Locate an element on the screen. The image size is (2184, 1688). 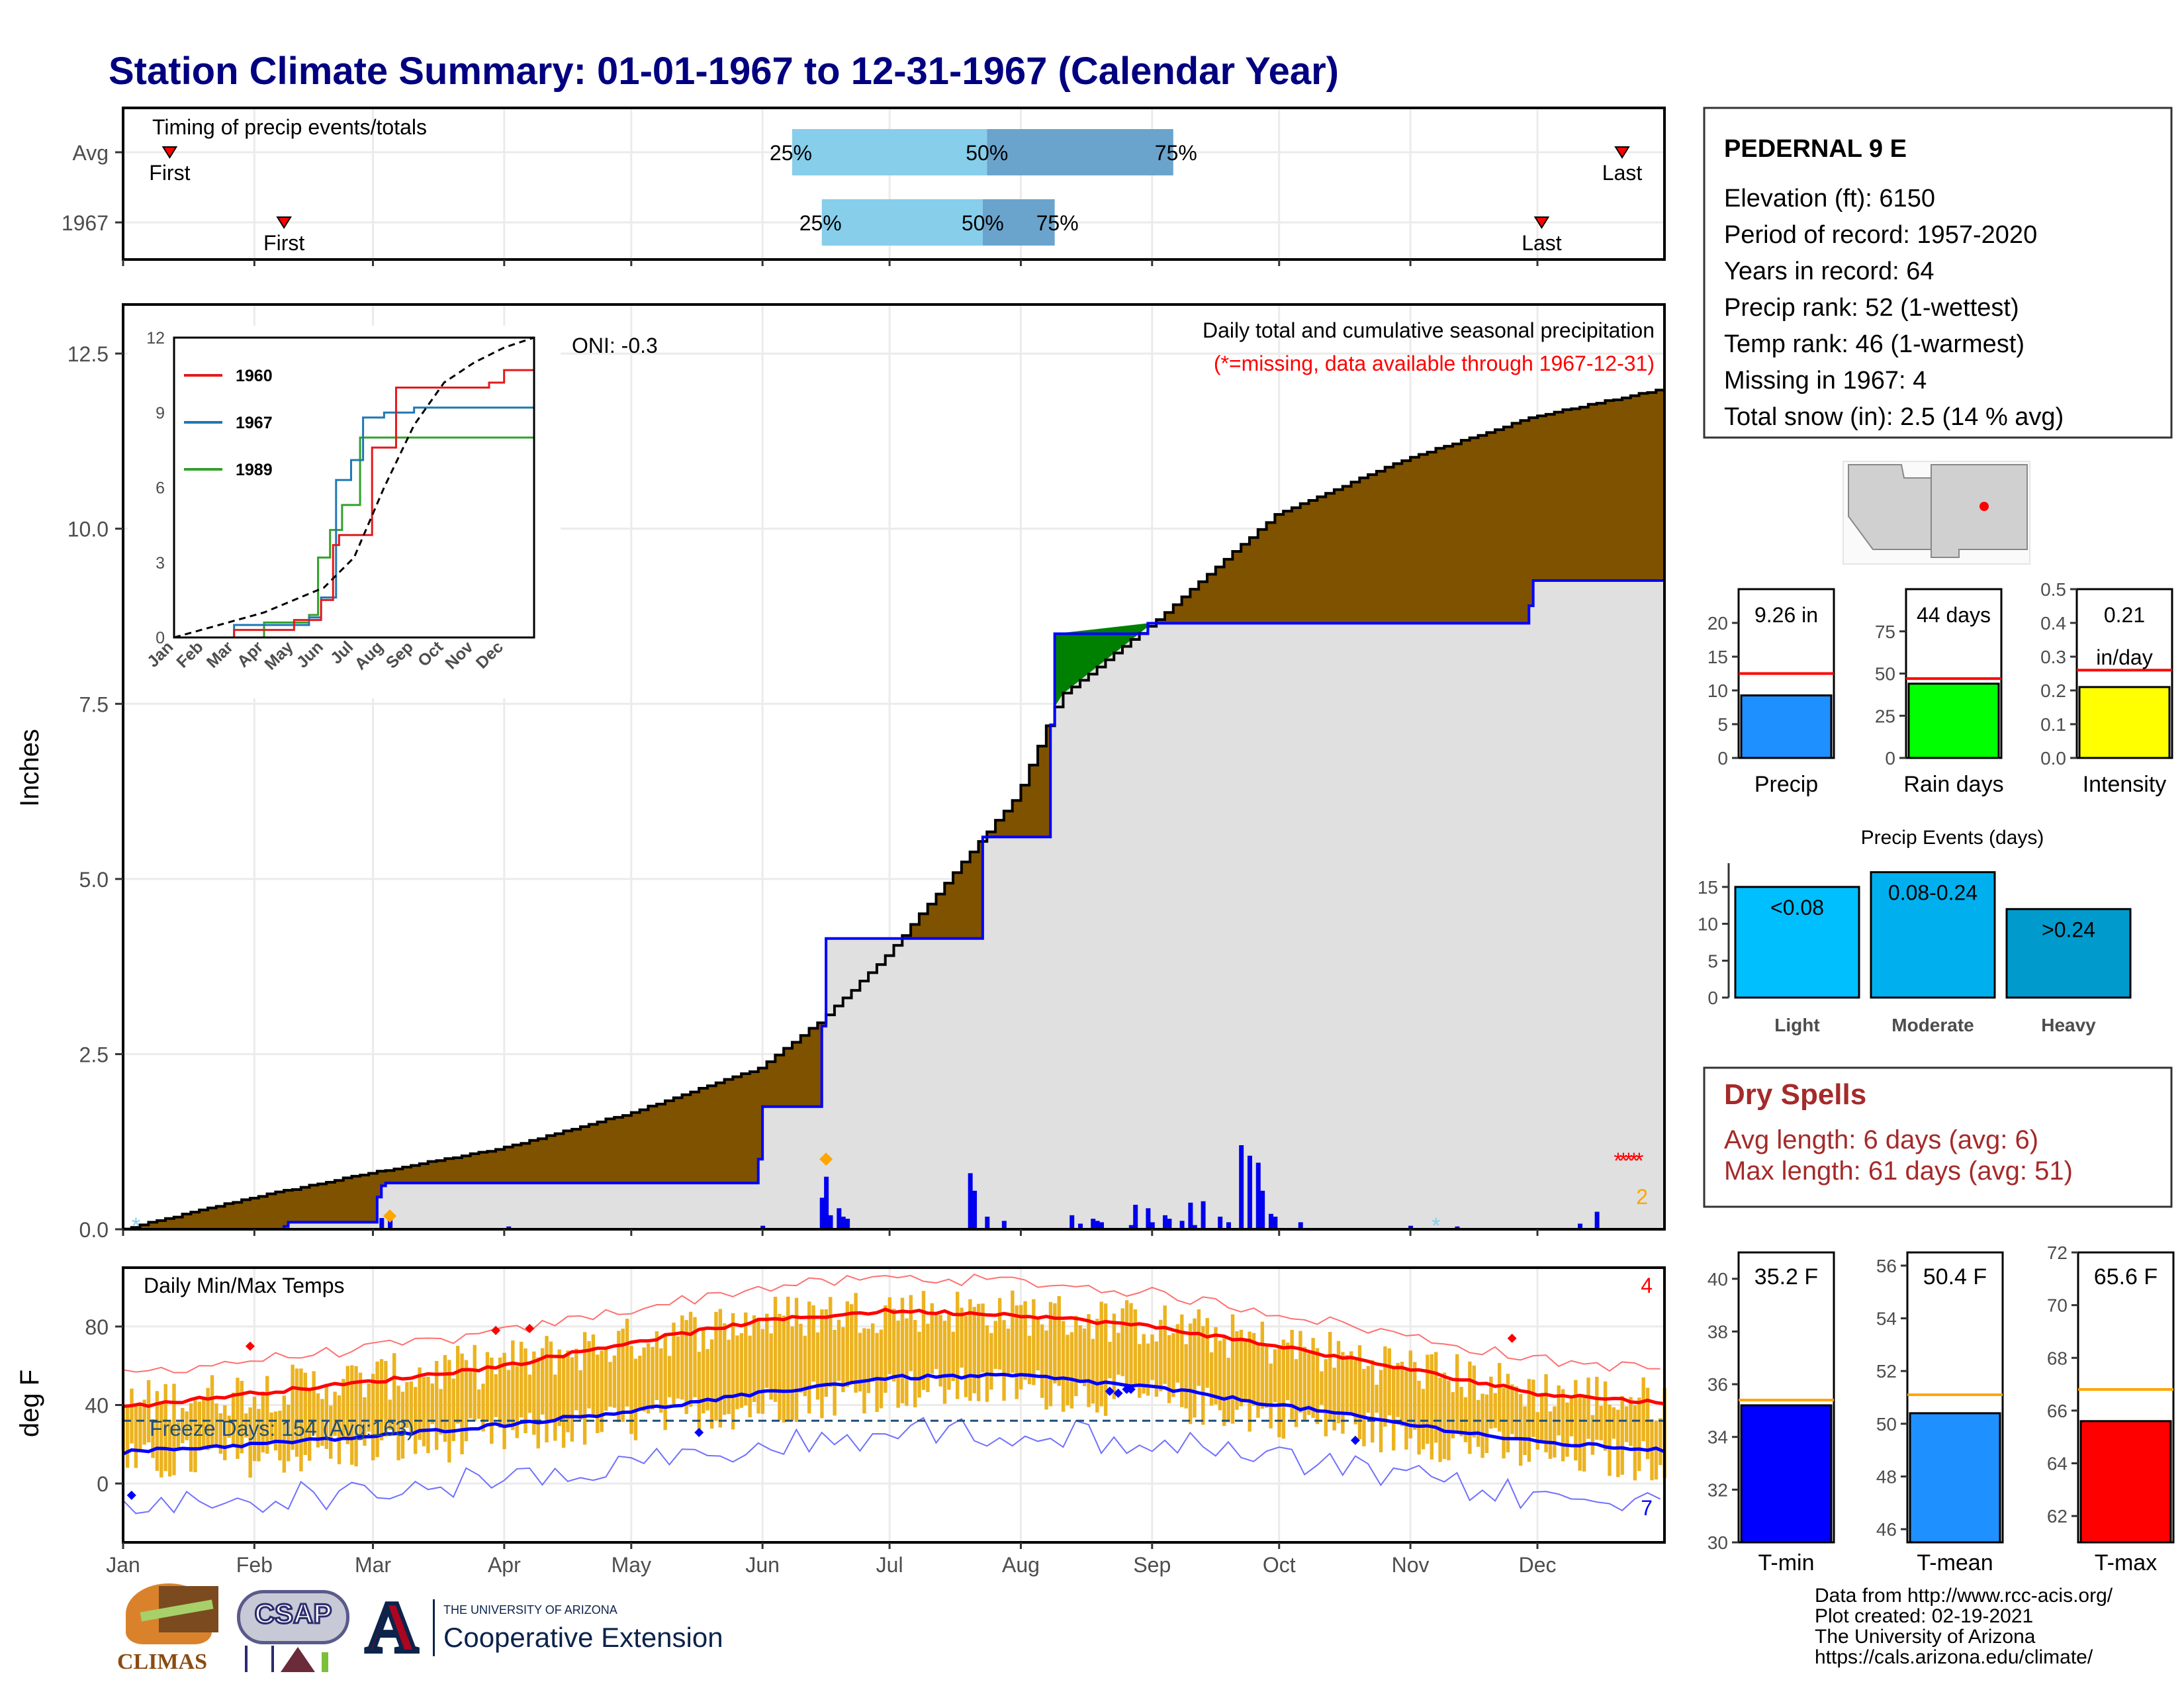
footer-line: The University of Arizona is located at coordinates (1925, 1637).